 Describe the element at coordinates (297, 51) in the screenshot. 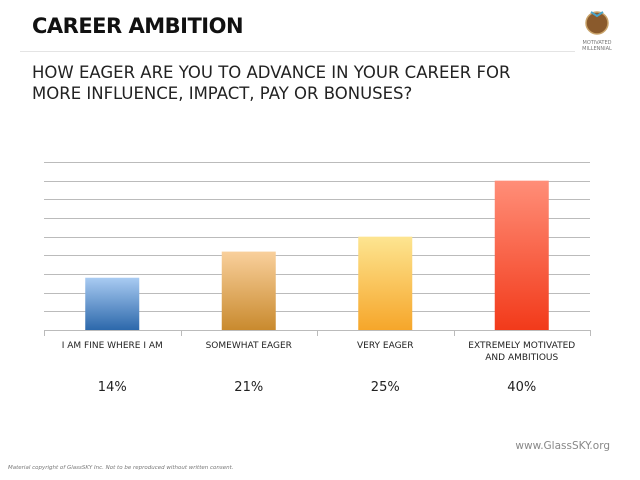

I see `divider` at that location.